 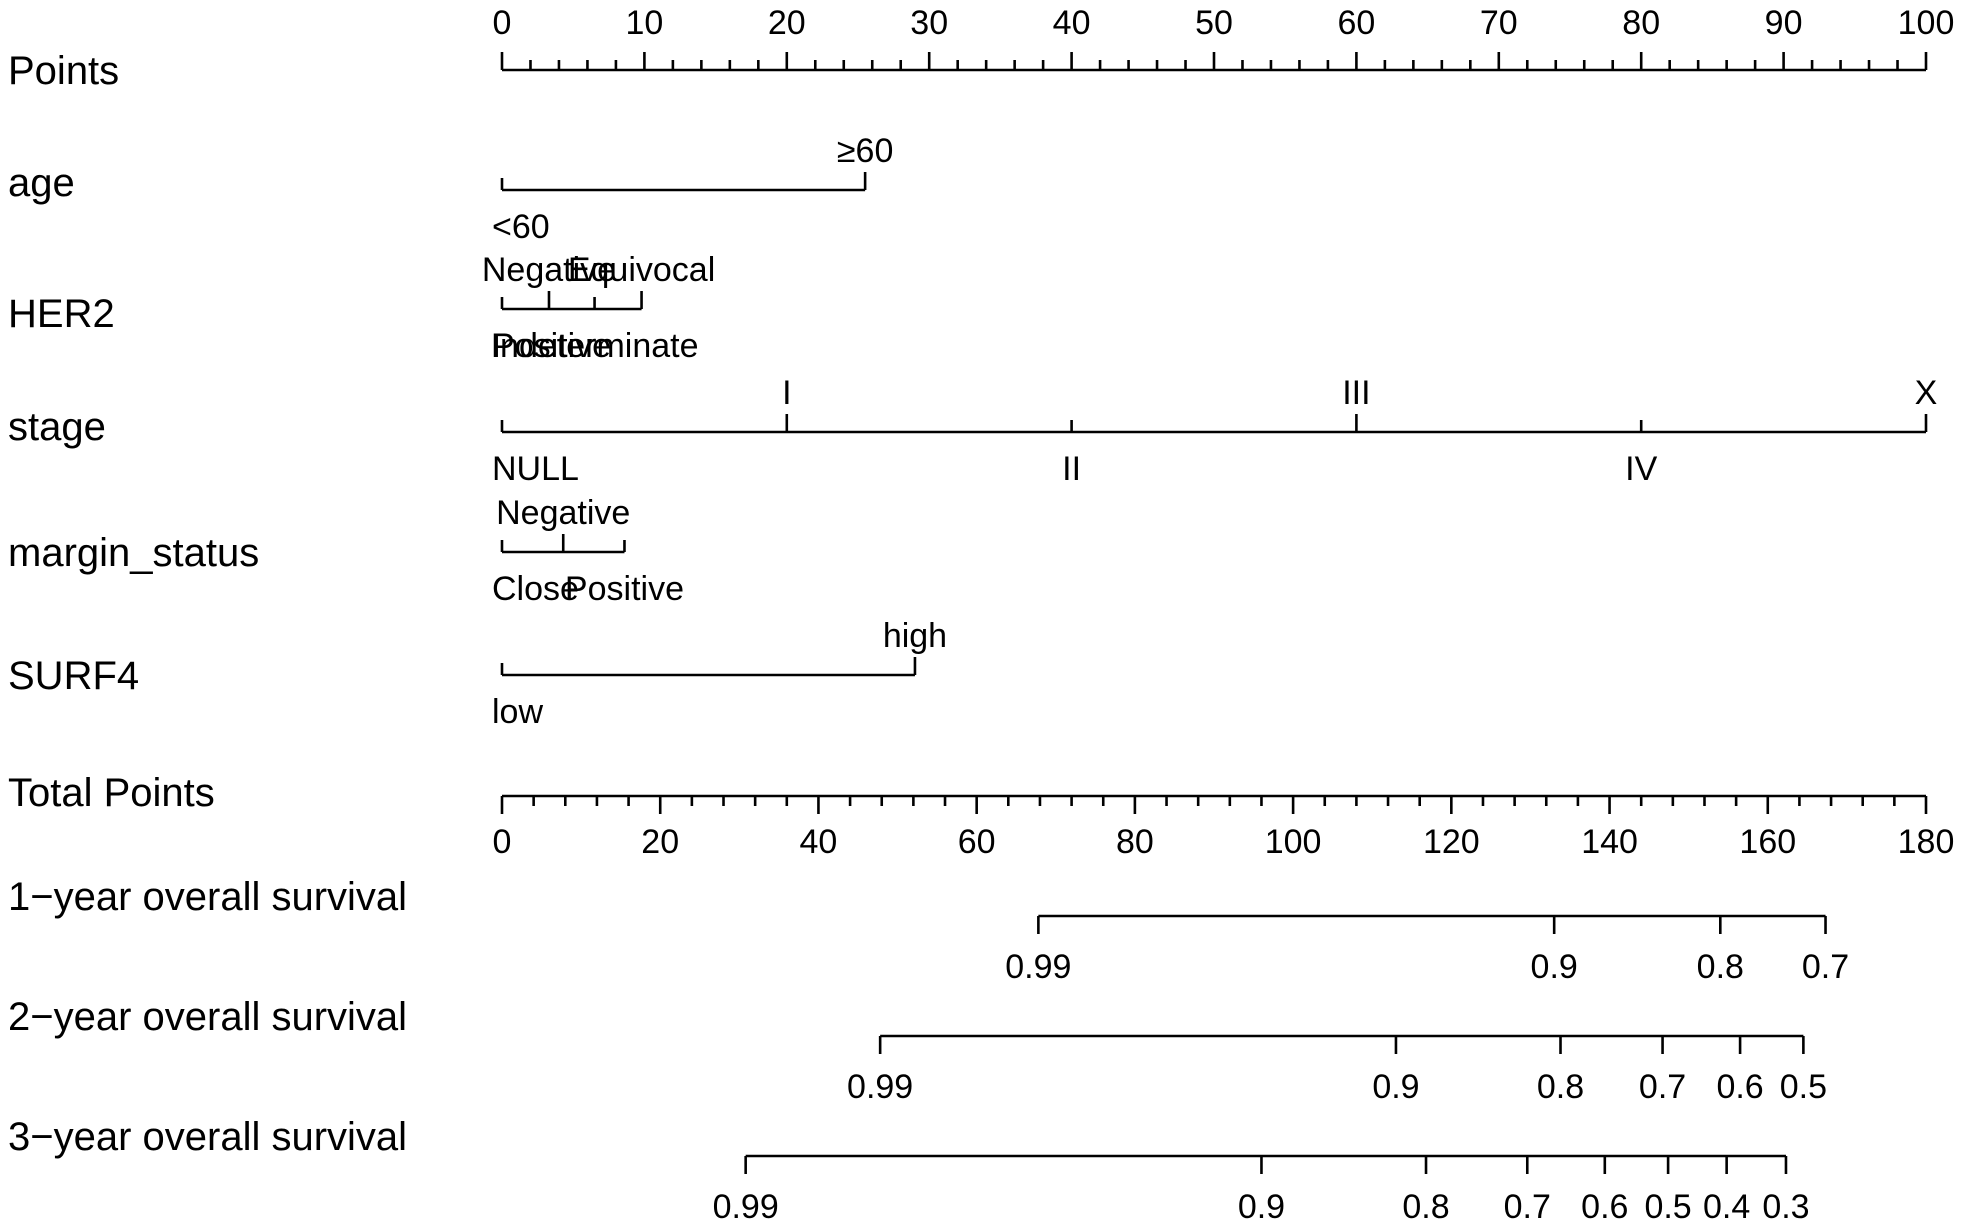 What do you see at coordinates (660, 842) in the screenshot?
I see `total-points-tick-label: 20` at bounding box center [660, 842].